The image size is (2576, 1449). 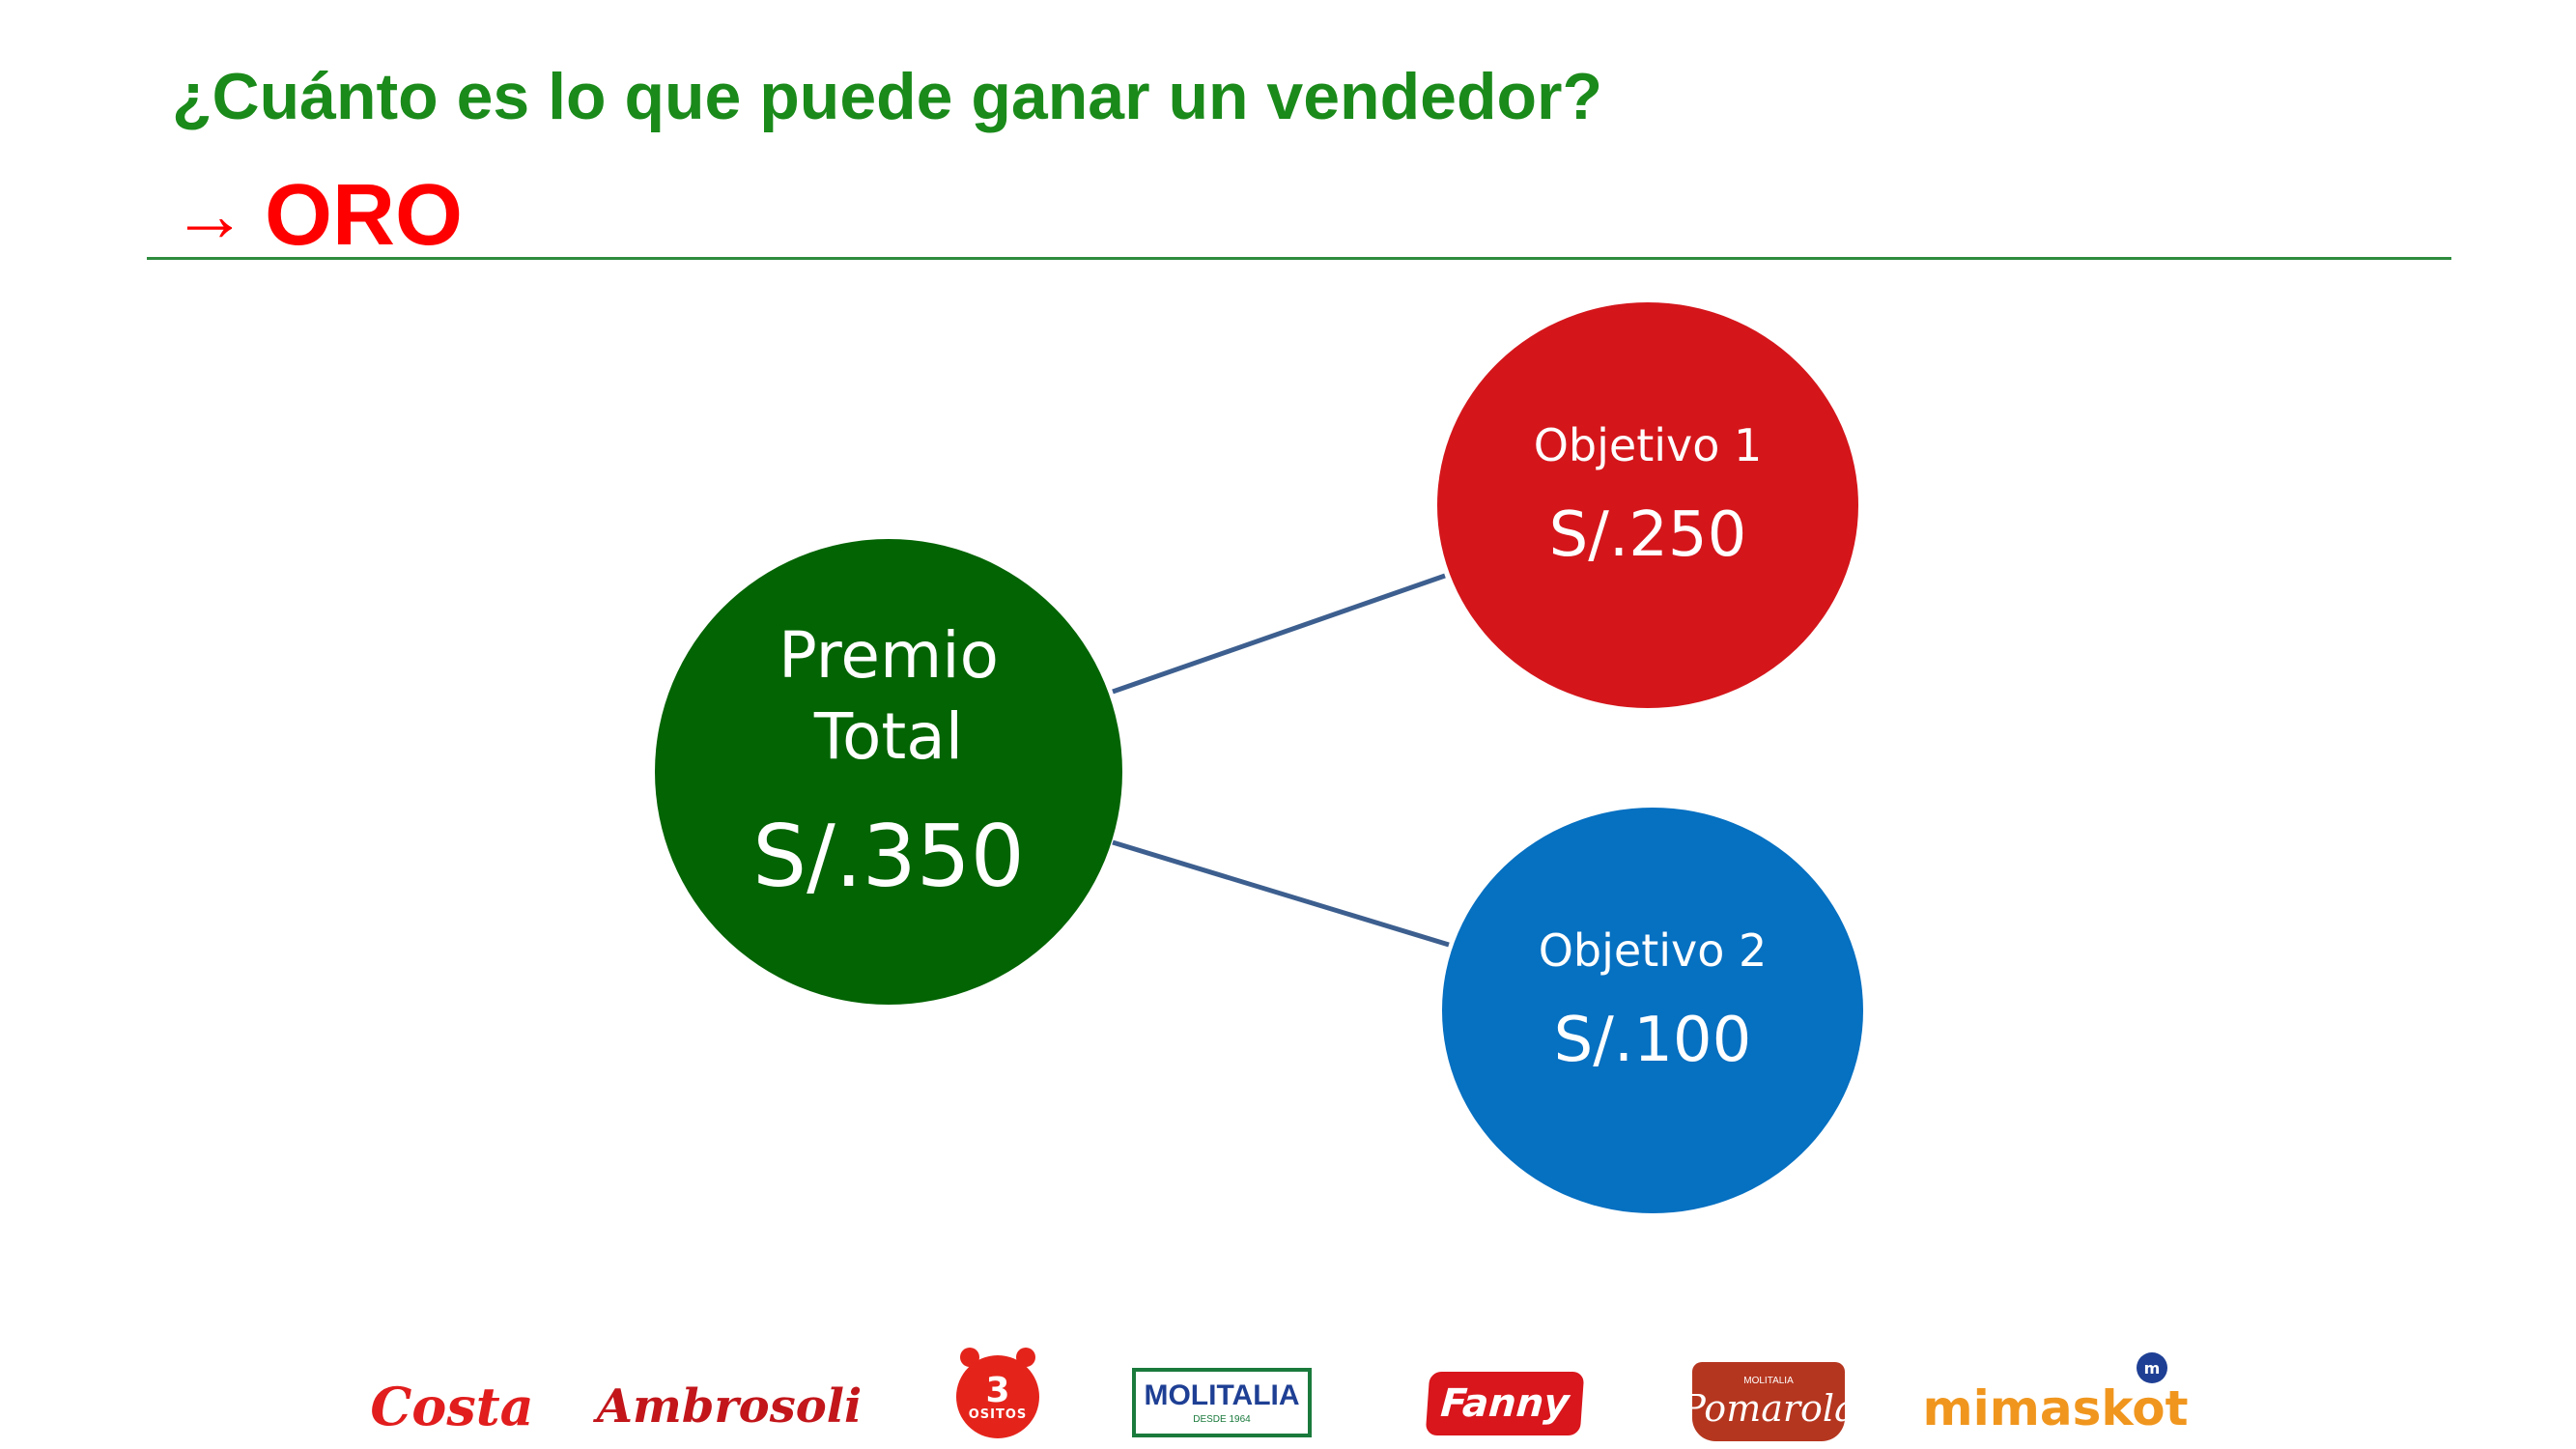 I want to click on ambrosoli-logo: Ambrosoli, so click(x=729, y=1406).